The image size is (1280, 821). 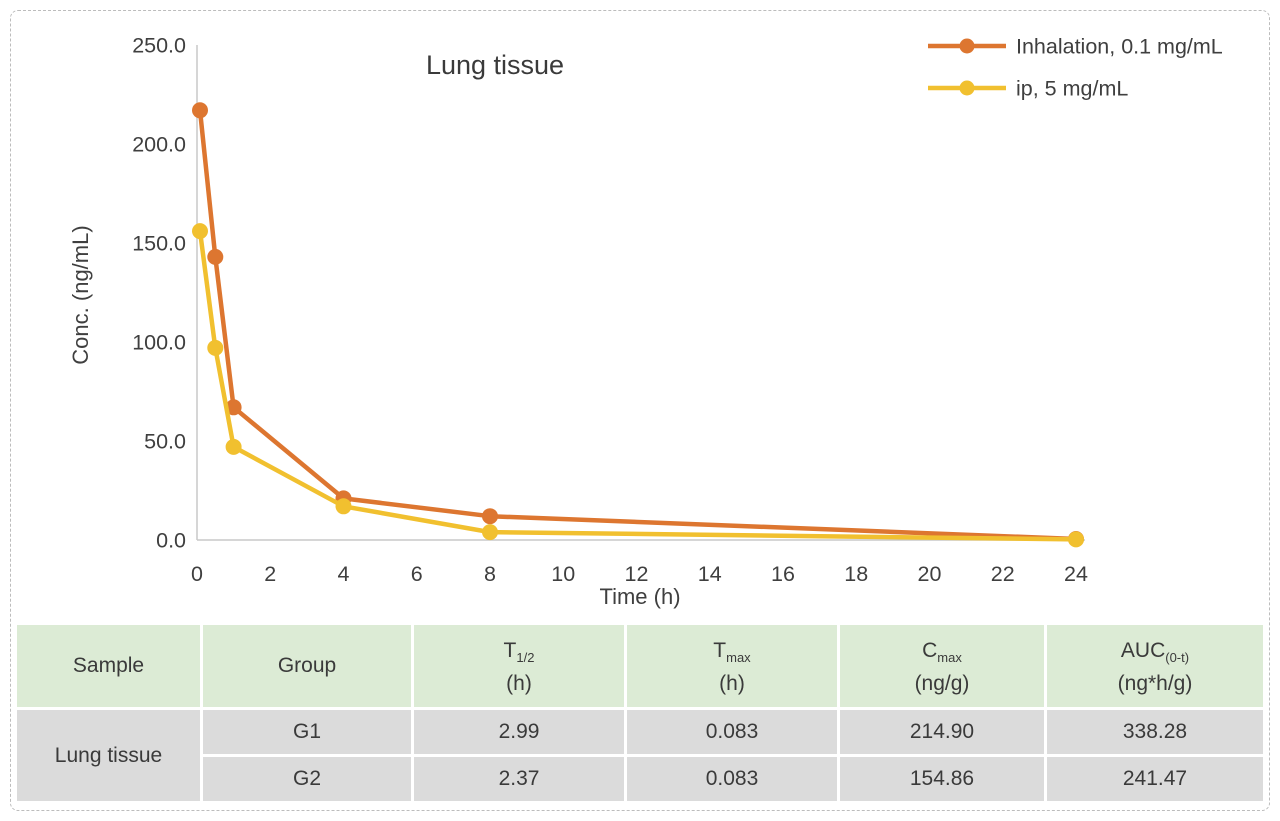 I want to click on x-tick-label: 2, so click(x=270, y=574).